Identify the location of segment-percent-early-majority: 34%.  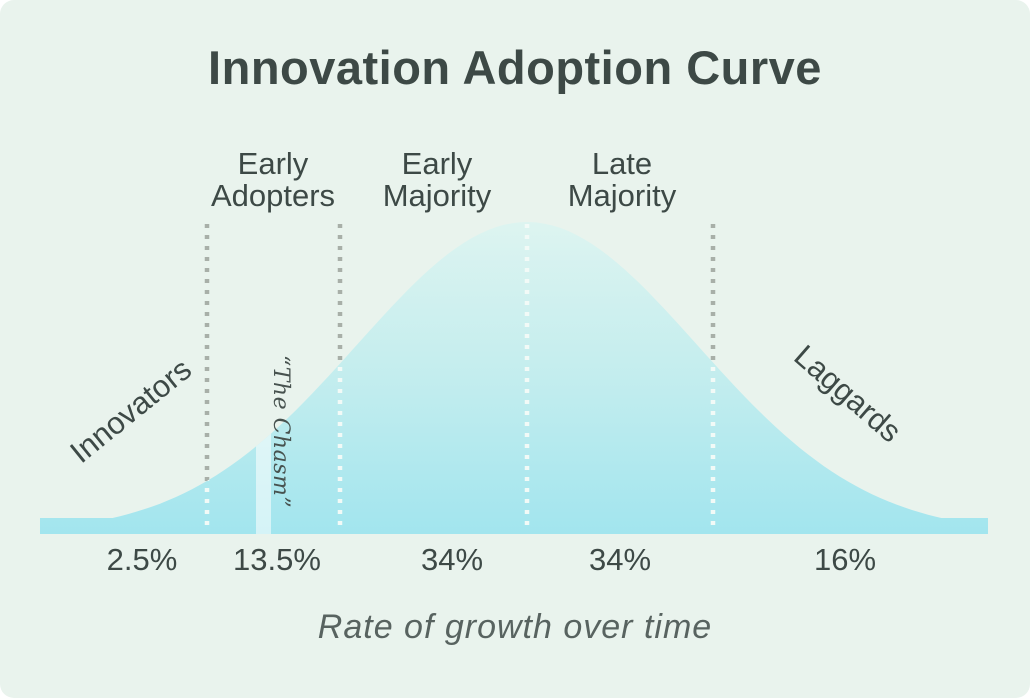
(452, 559).